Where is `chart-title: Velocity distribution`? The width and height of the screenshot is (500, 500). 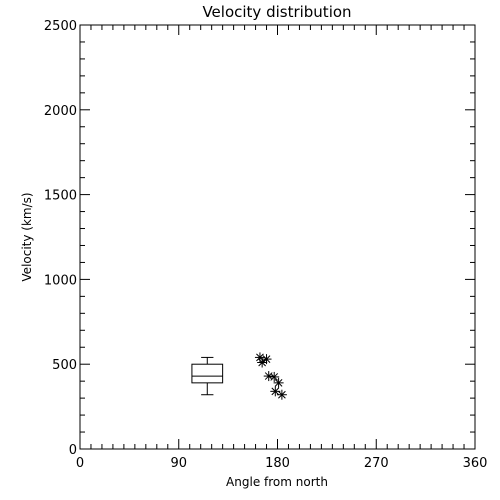
chart-title: Velocity distribution is located at coordinates (276, 12).